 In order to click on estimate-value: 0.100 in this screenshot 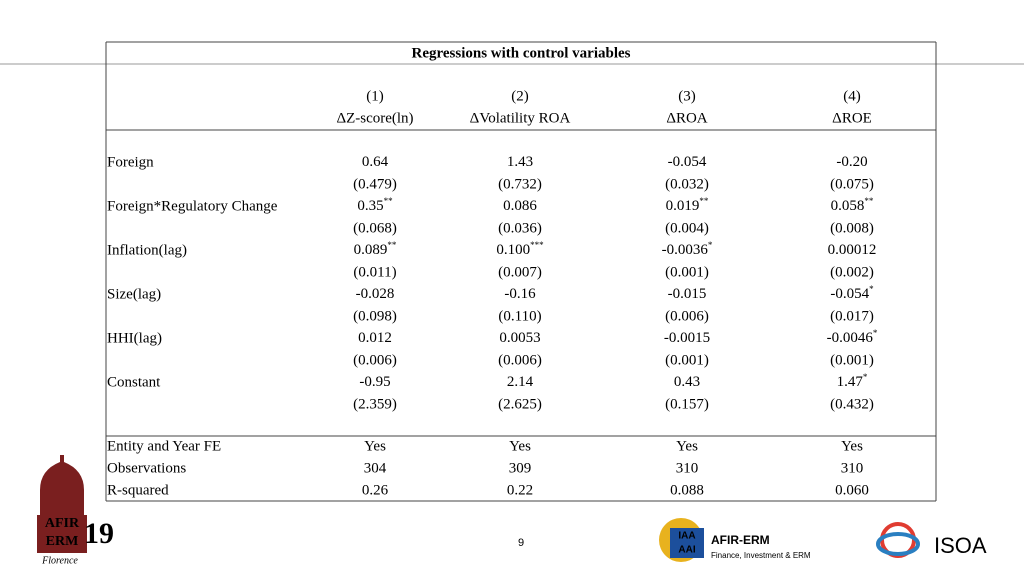, I will do `click(513, 250)`.